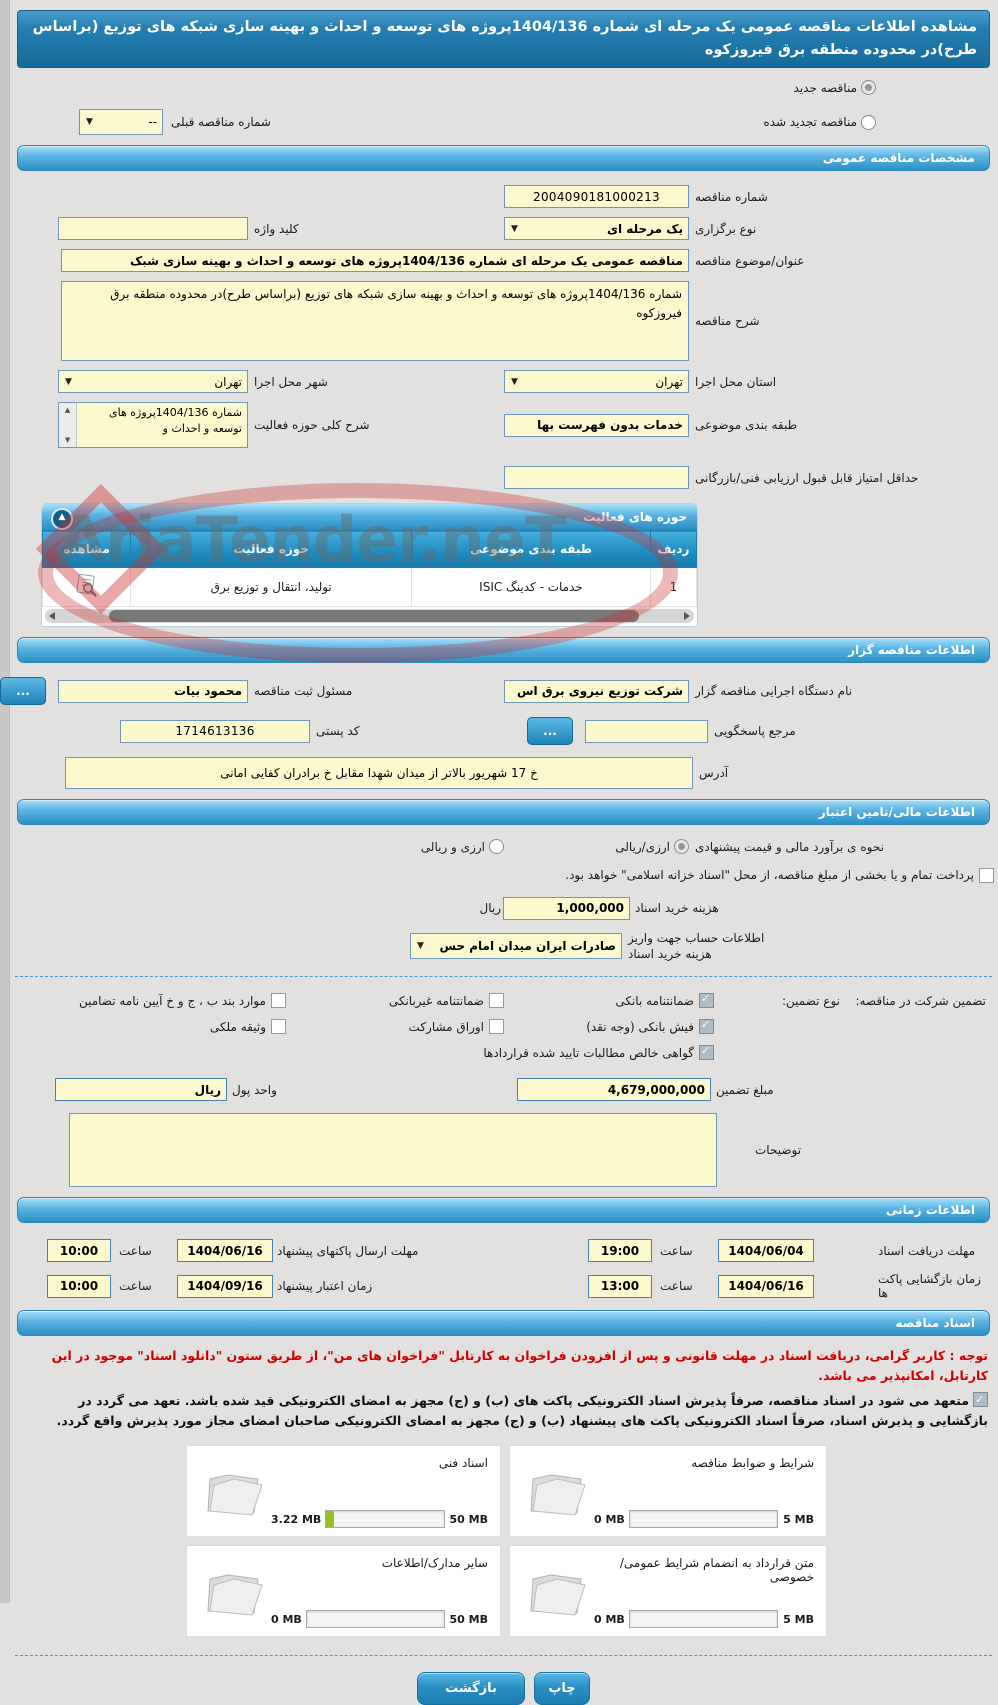 The height and width of the screenshot is (1705, 998). I want to click on col-category: طبقه بندی موضوعی, so click(531, 549).